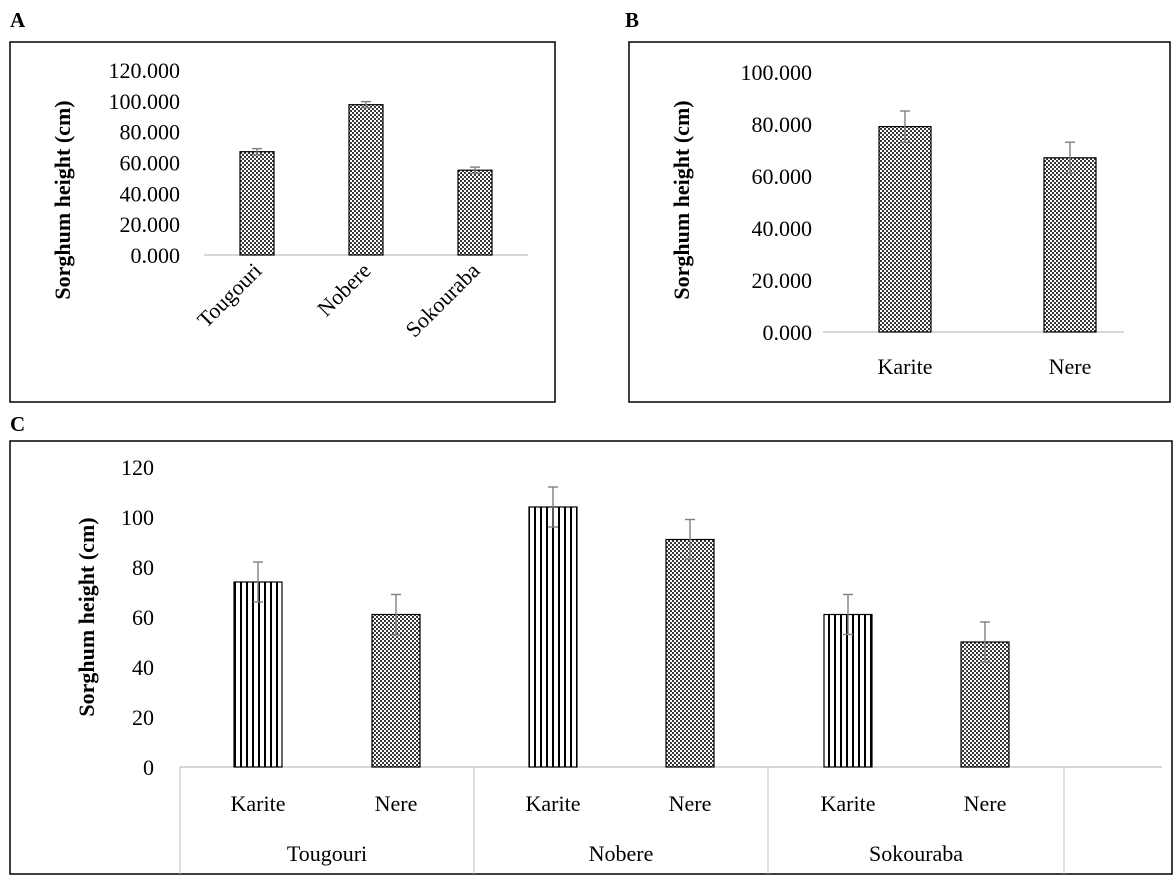 The image size is (1176, 877). Describe the element at coordinates (150, 132) in the screenshot. I see `panel-a-y-tick-label: 80.000` at that location.